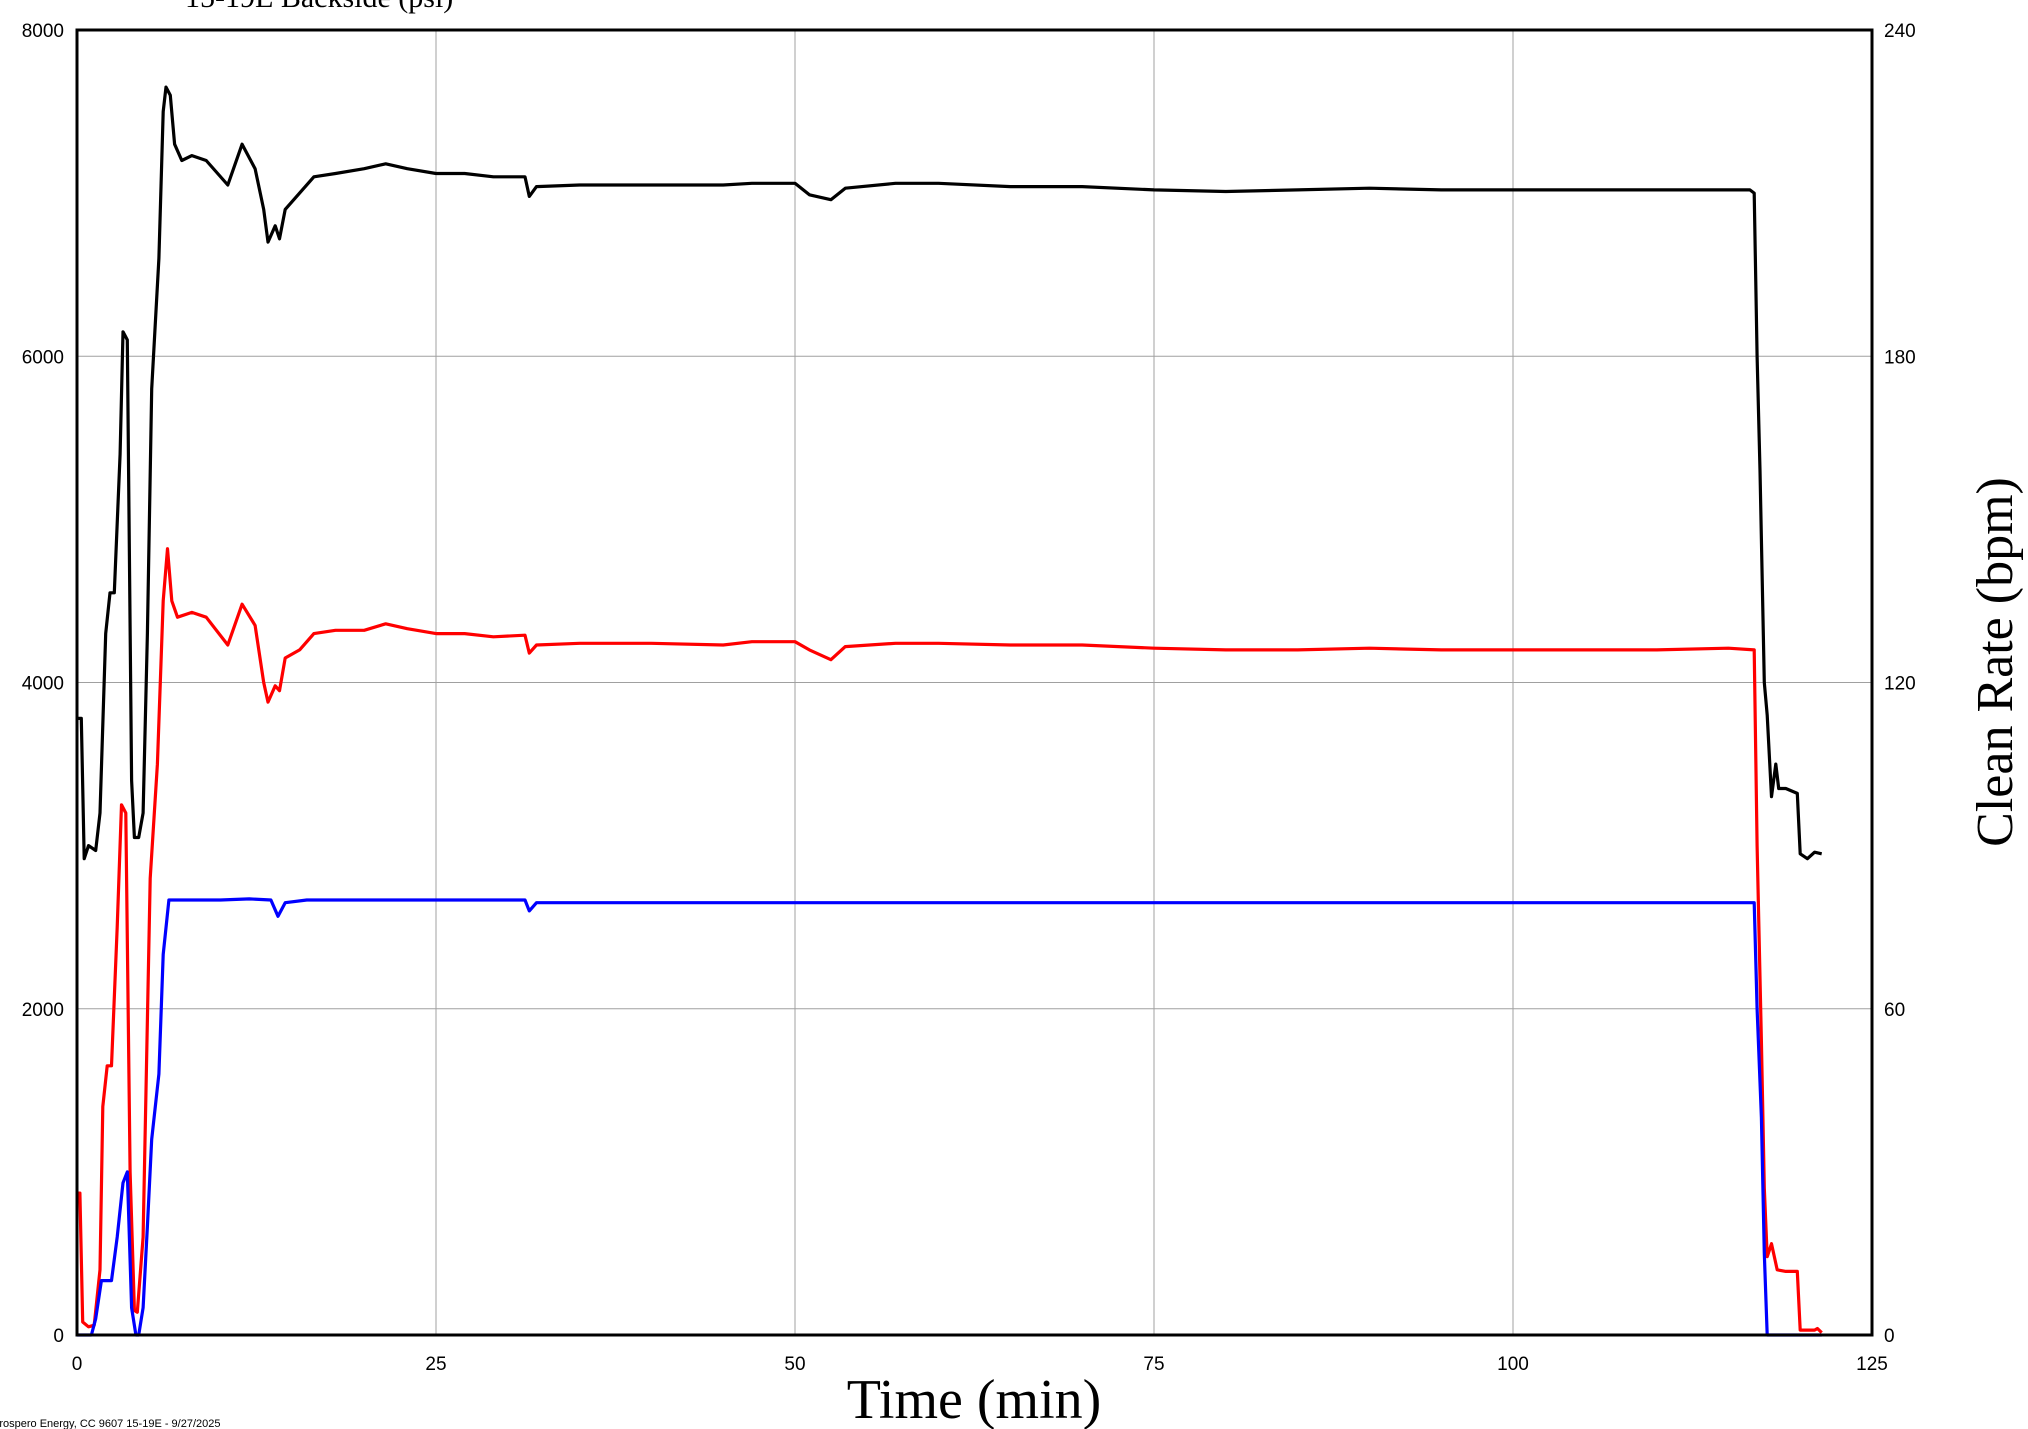 This screenshot has height=1429, width=2028. Describe the element at coordinates (1153, 1364) in the screenshot. I see `x-tick-label-3: 75` at that location.